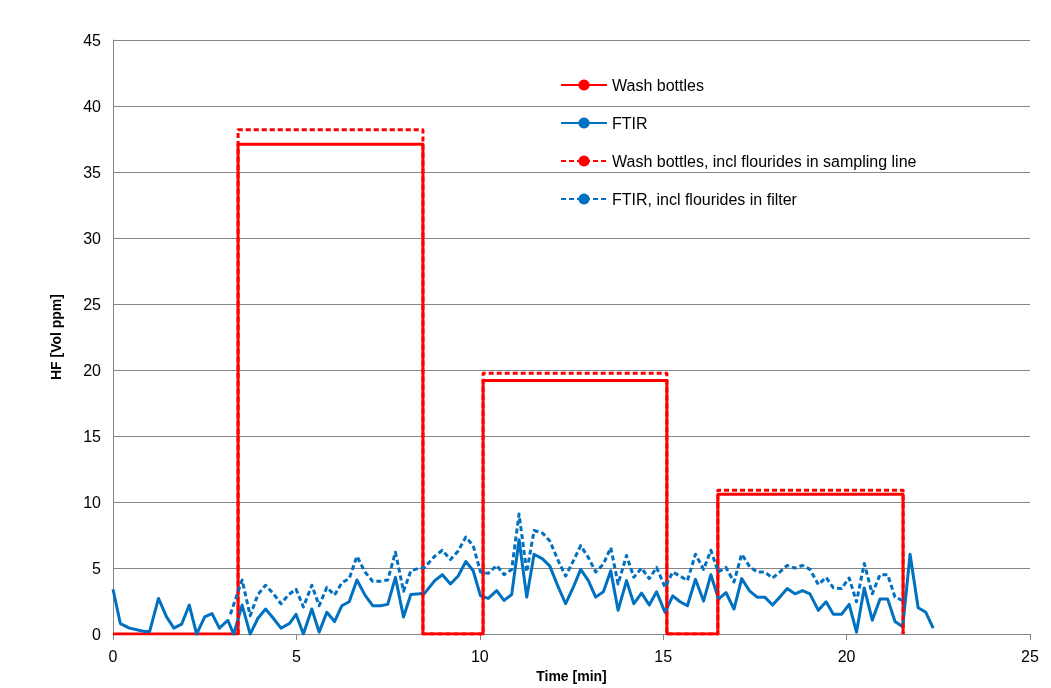 The image size is (1051, 688). What do you see at coordinates (92, 40) in the screenshot?
I see `y-tick-label: 45` at bounding box center [92, 40].